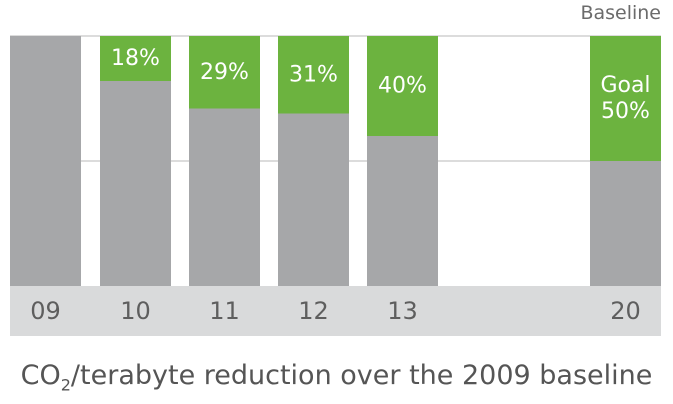  I want to click on bar-label-13: 40%, so click(402, 86).